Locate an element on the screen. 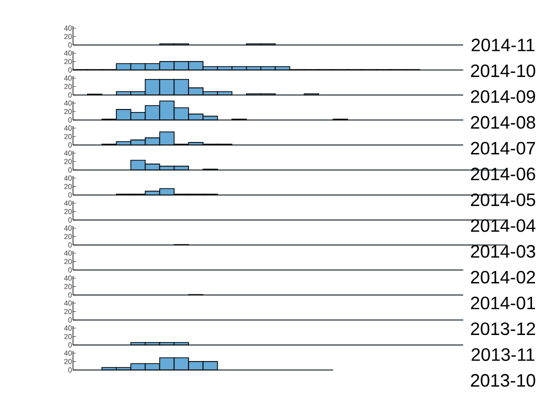 The width and height of the screenshot is (560, 420). text: 2013-11 is located at coordinates (503, 354).